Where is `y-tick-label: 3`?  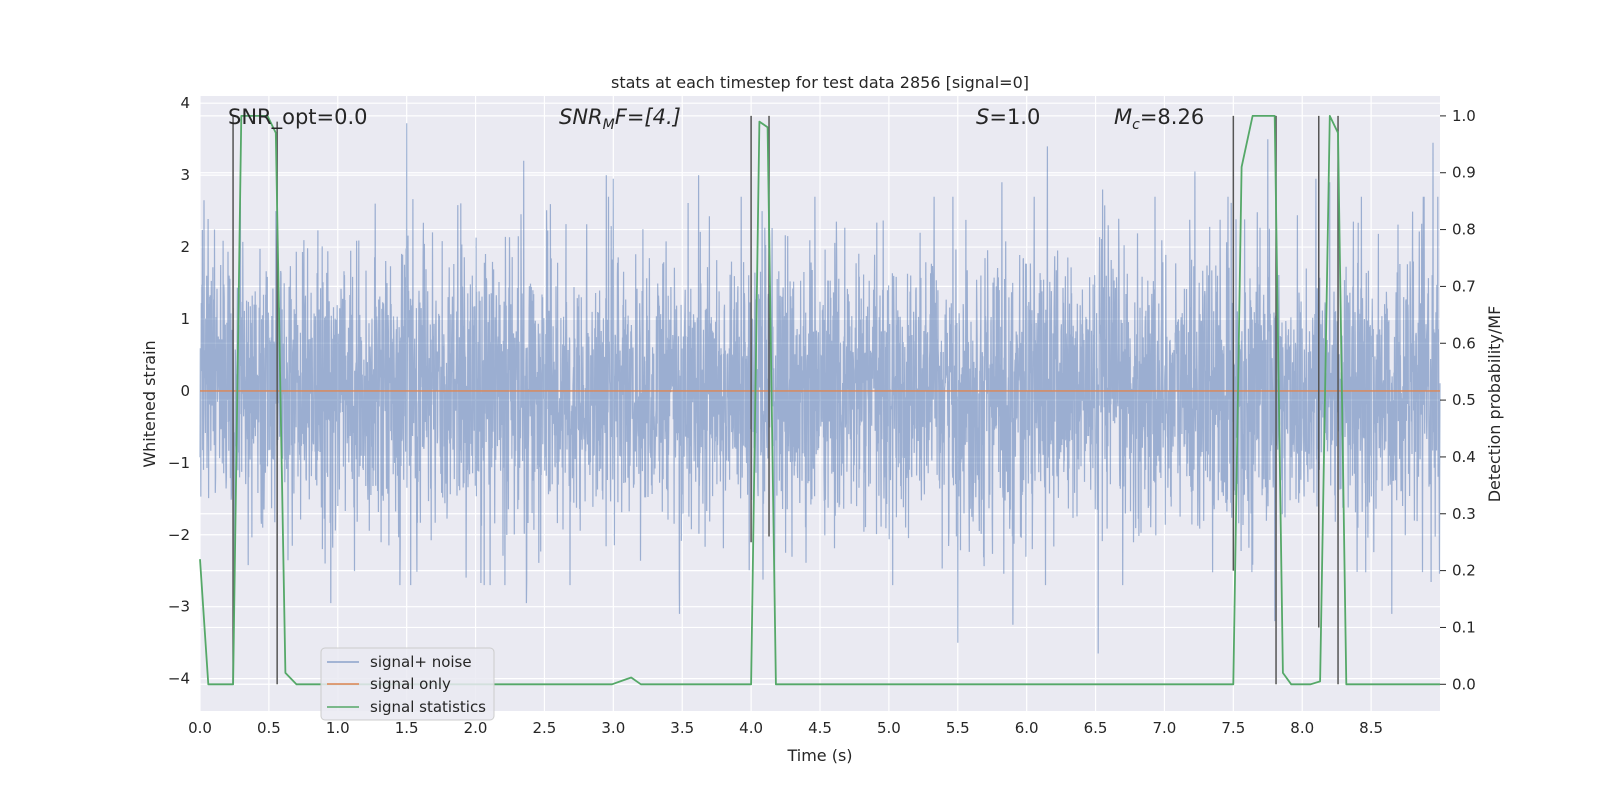 y-tick-label: 3 is located at coordinates (185, 175).